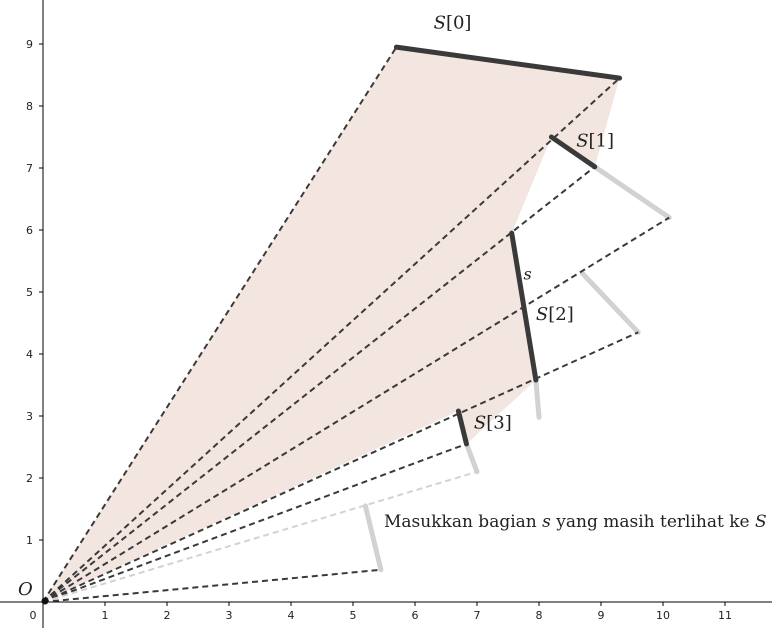  What do you see at coordinates (29, 230) in the screenshot?
I see `y-tick-label: 6` at bounding box center [29, 230].